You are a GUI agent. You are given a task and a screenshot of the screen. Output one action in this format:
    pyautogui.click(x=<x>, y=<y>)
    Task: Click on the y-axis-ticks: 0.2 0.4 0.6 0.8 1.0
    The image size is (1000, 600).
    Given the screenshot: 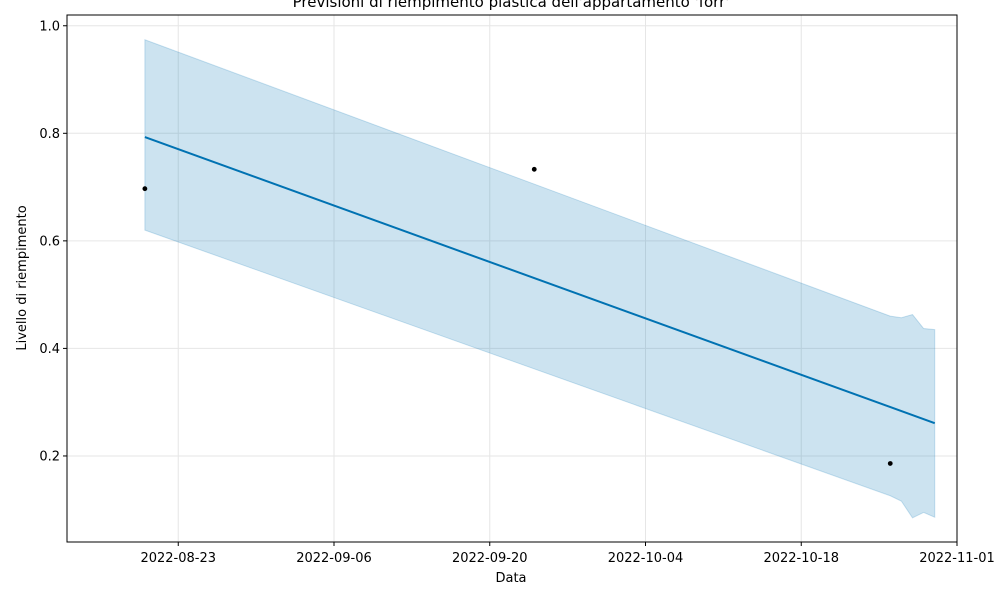 What is the action you would take?
    pyautogui.click(x=53, y=241)
    